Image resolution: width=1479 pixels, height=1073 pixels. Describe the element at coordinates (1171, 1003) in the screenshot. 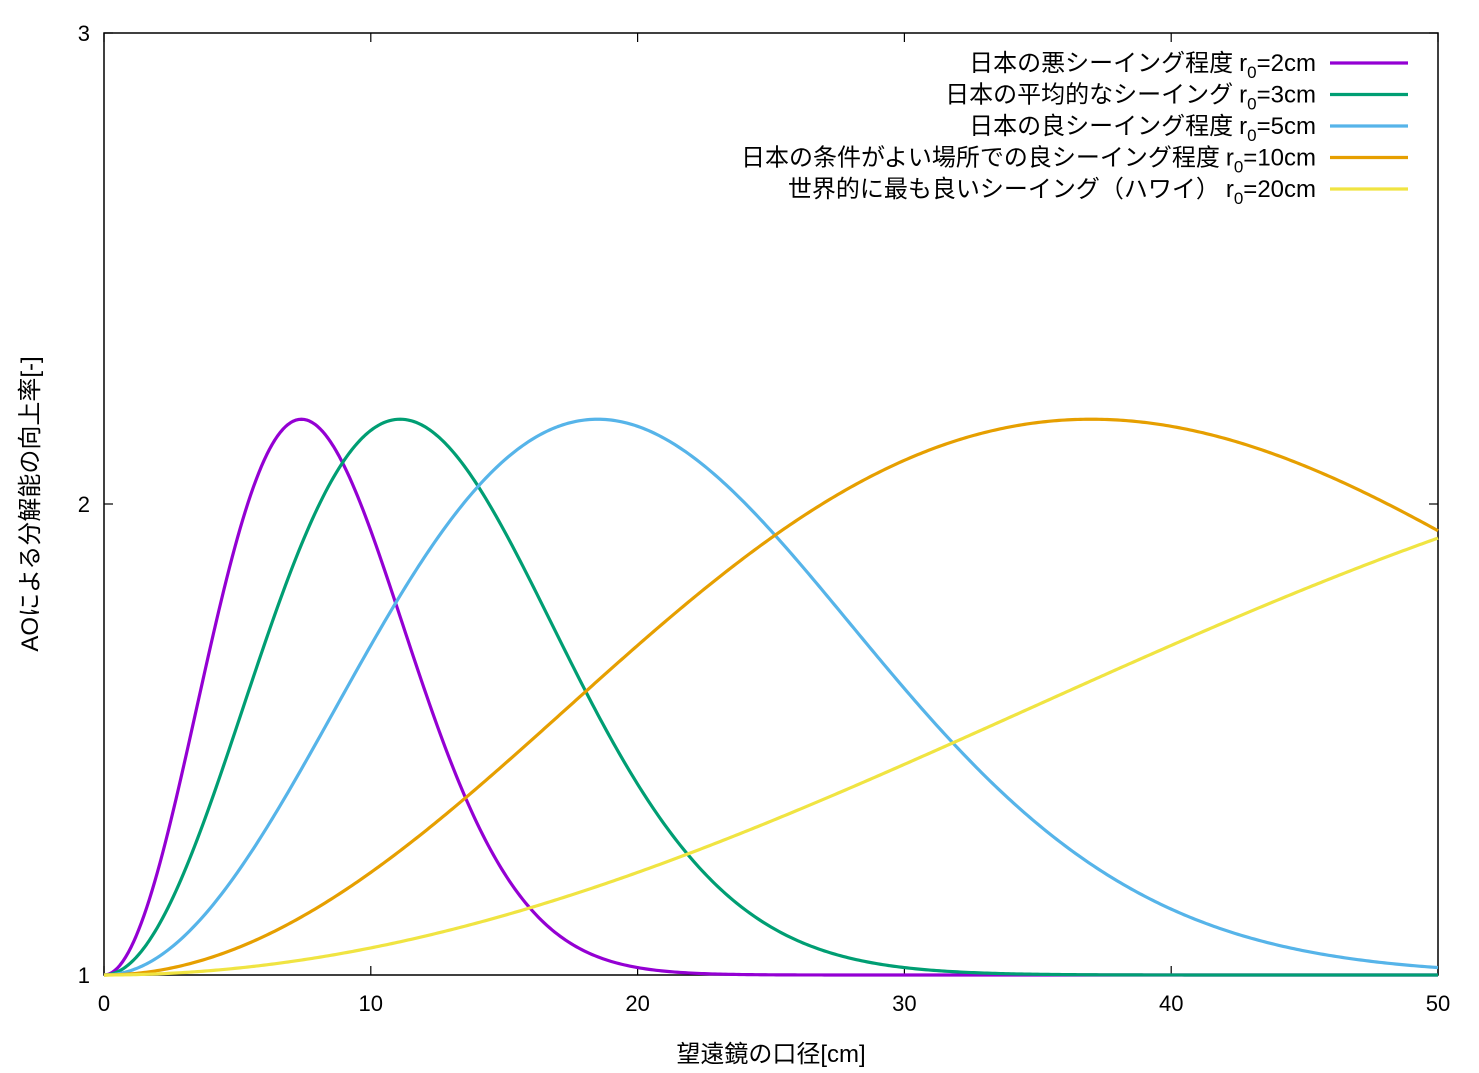

I see `x-tick-label: 40` at that location.